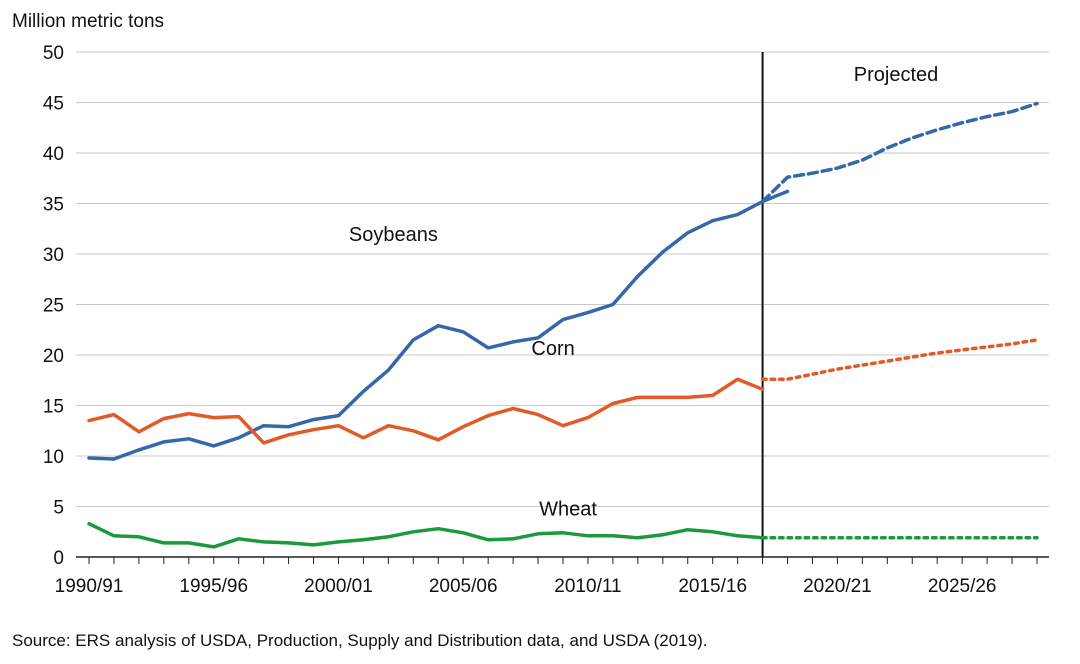  What do you see at coordinates (587, 586) in the screenshot?
I see `x-tick-label-2010: 2010/11` at bounding box center [587, 586].